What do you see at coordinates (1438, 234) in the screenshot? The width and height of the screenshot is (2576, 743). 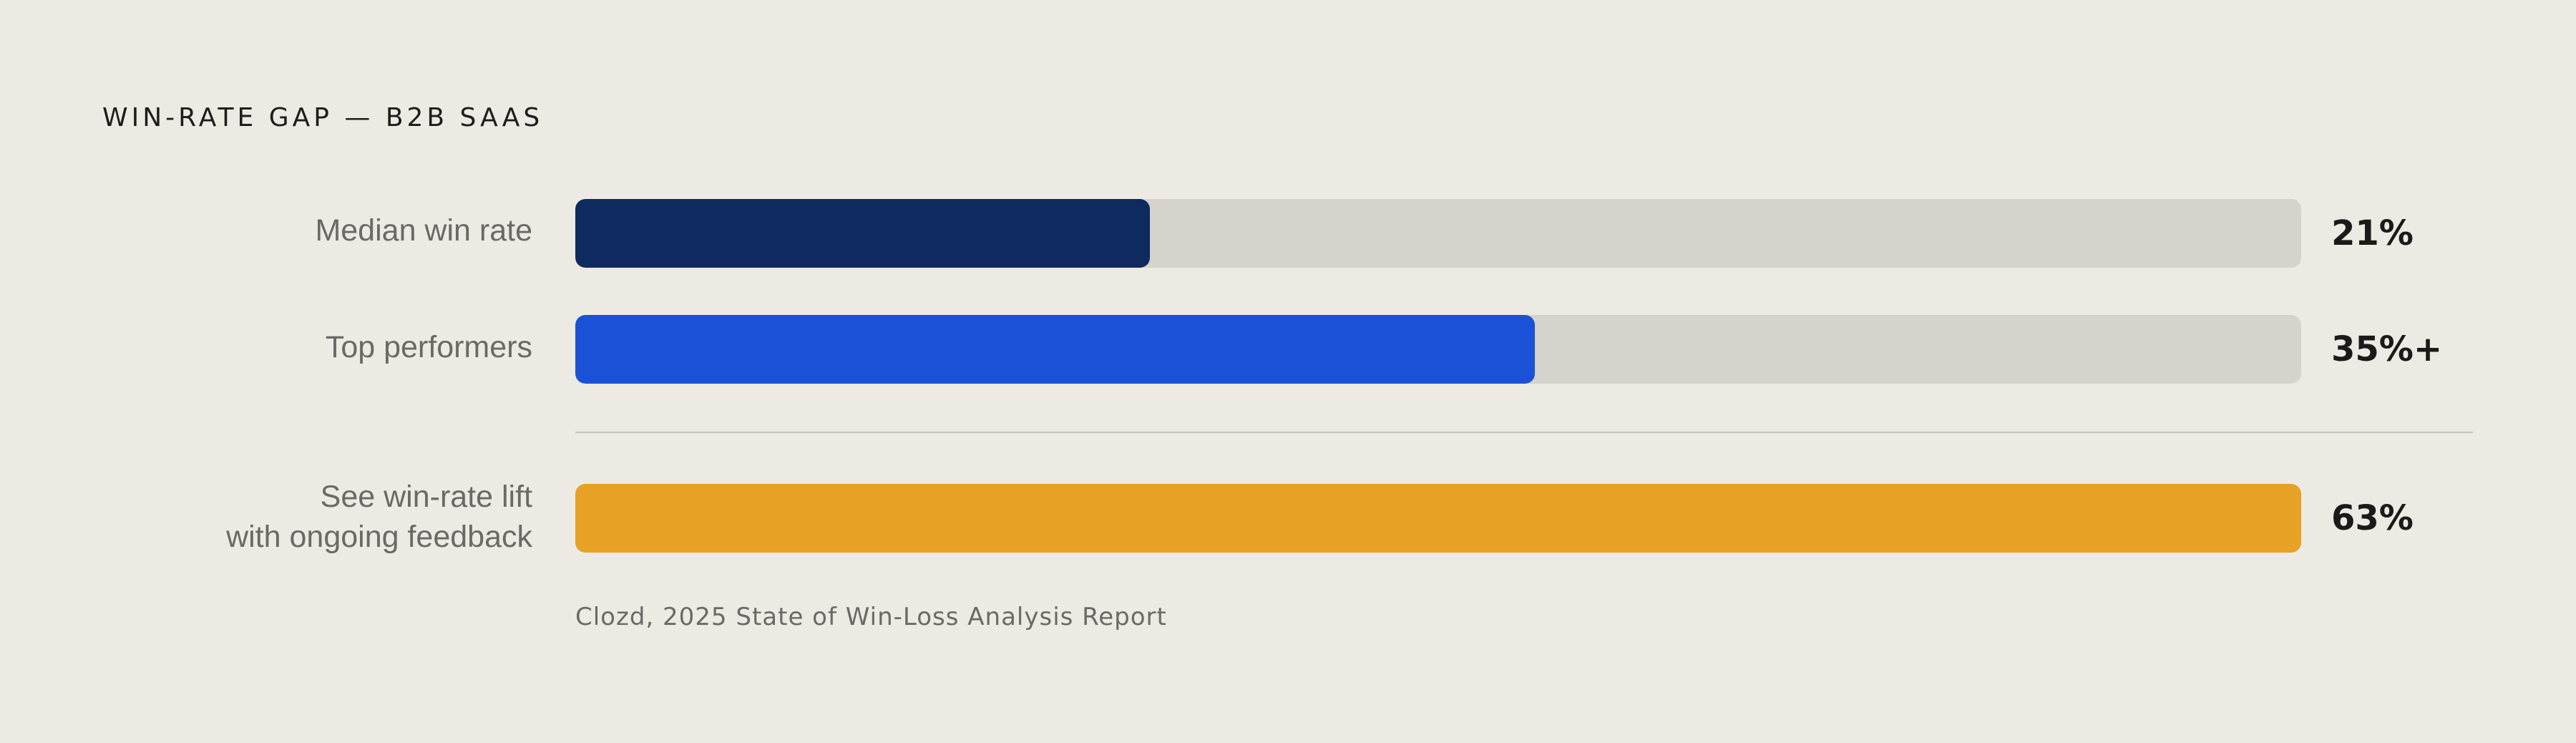 I see `bar-track-median` at bounding box center [1438, 234].